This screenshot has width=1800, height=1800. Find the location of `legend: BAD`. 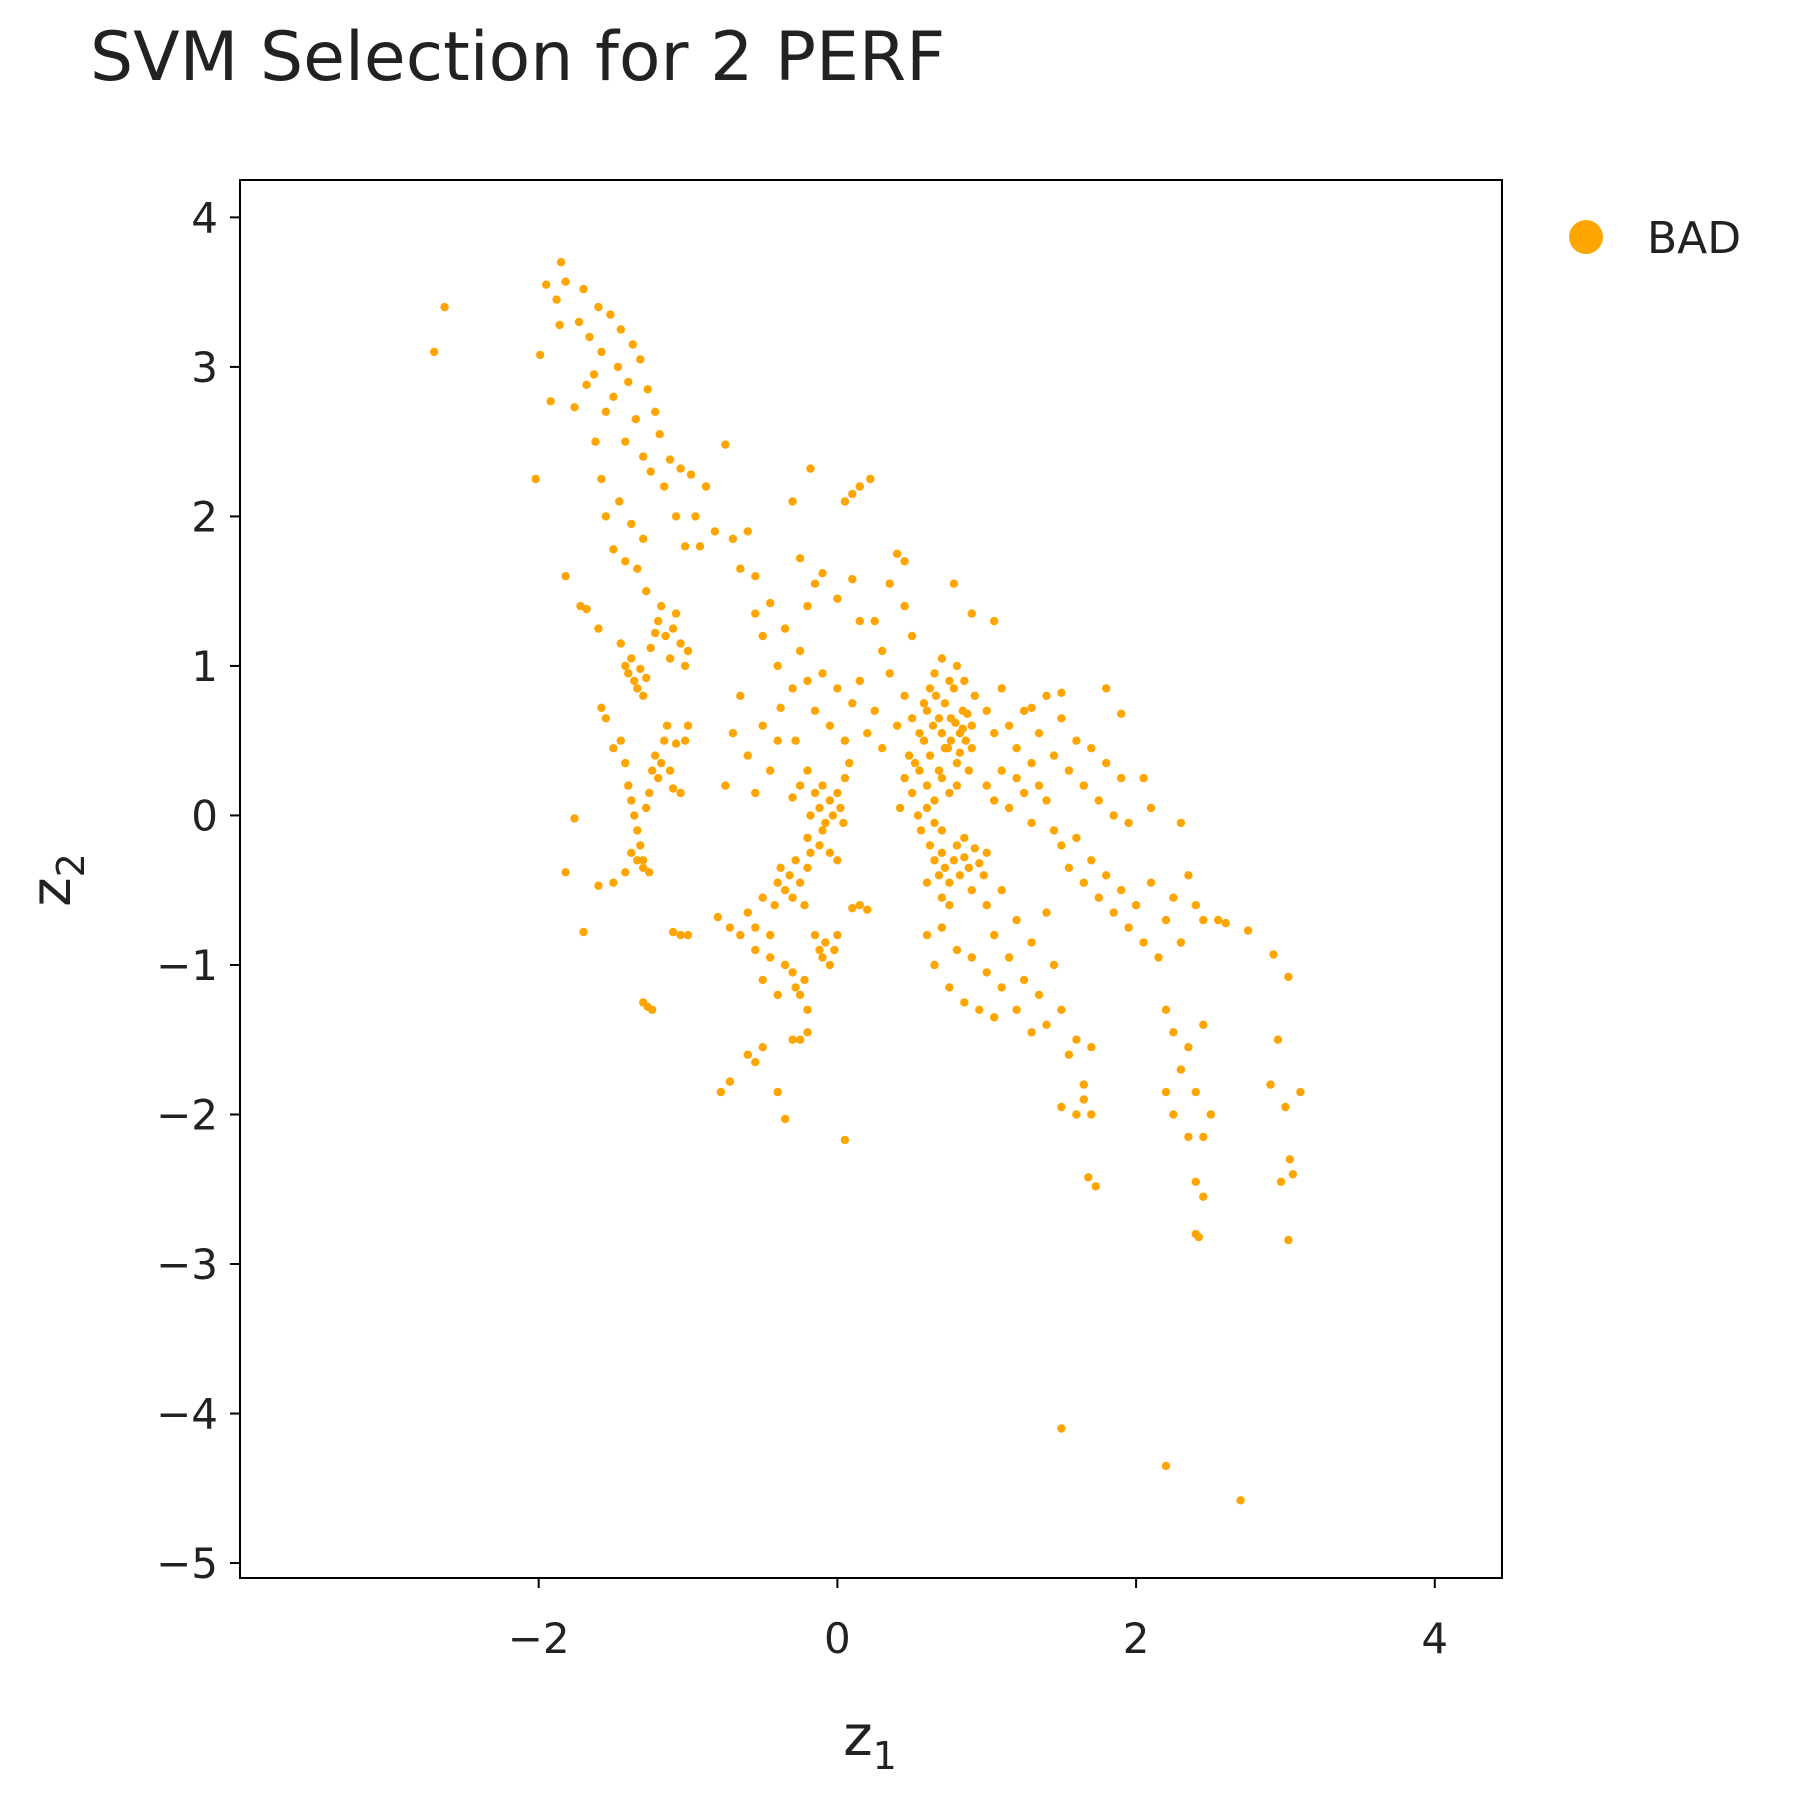

legend: BAD is located at coordinates (1655, 238).